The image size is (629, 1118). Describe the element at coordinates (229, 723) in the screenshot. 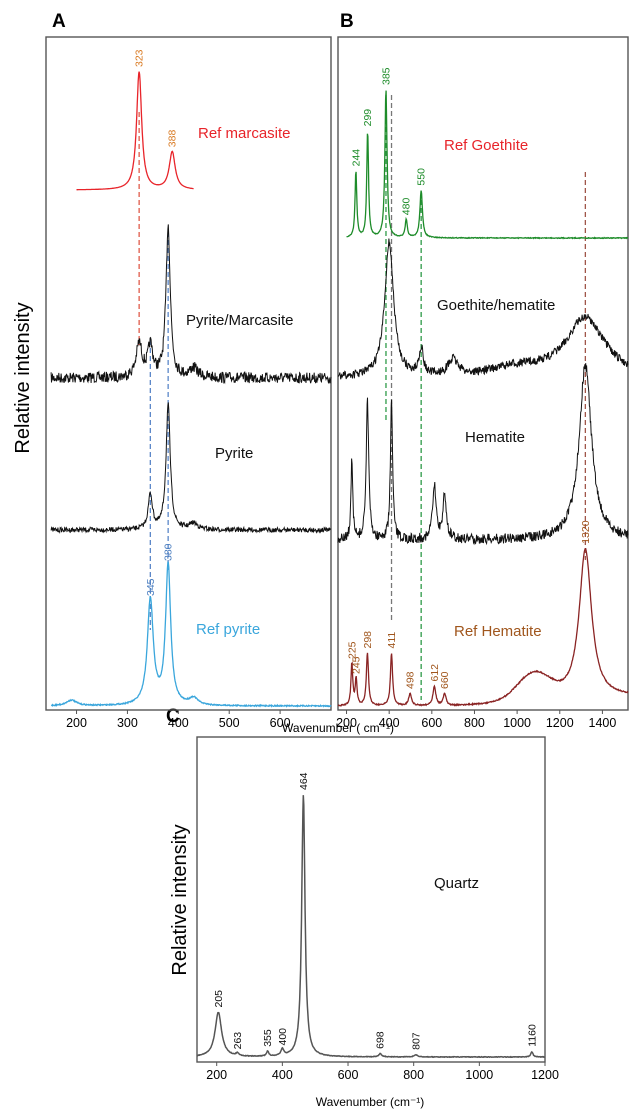

I see `x-tick-label-a: 500` at that location.